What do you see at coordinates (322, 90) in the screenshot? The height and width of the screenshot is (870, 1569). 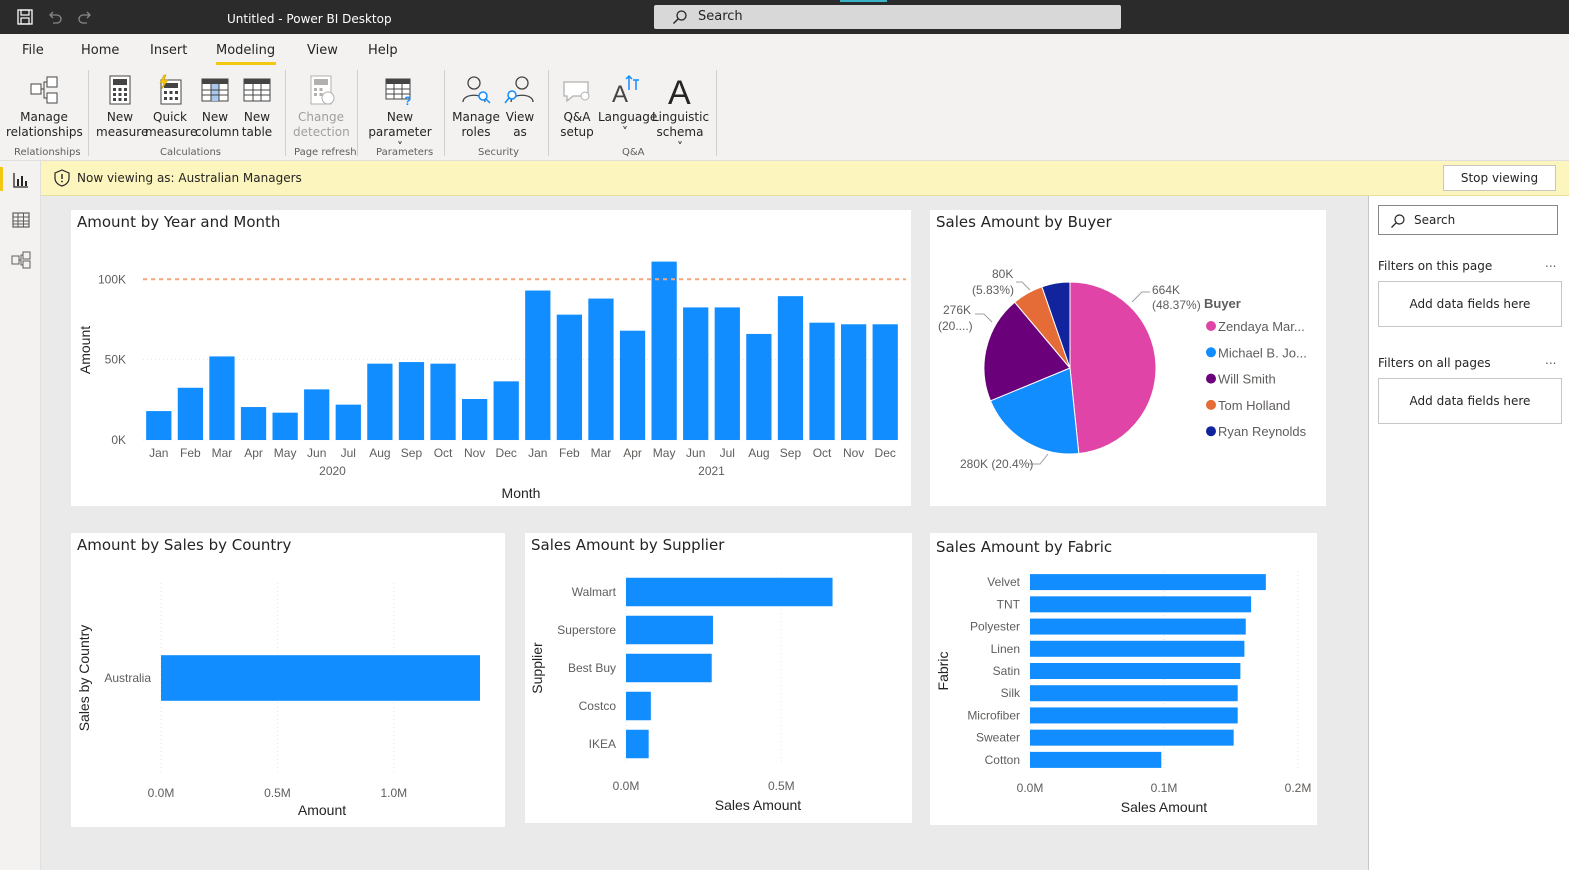 I see `change-detection-icon` at bounding box center [322, 90].